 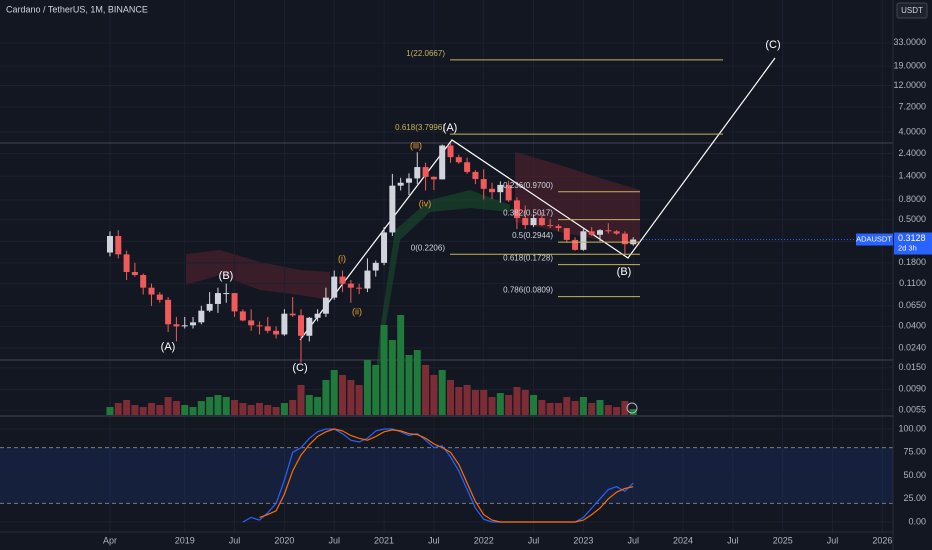 What do you see at coordinates (528, 185) in the screenshot?
I see `fib-label: 0.236(0.9700)` at bounding box center [528, 185].